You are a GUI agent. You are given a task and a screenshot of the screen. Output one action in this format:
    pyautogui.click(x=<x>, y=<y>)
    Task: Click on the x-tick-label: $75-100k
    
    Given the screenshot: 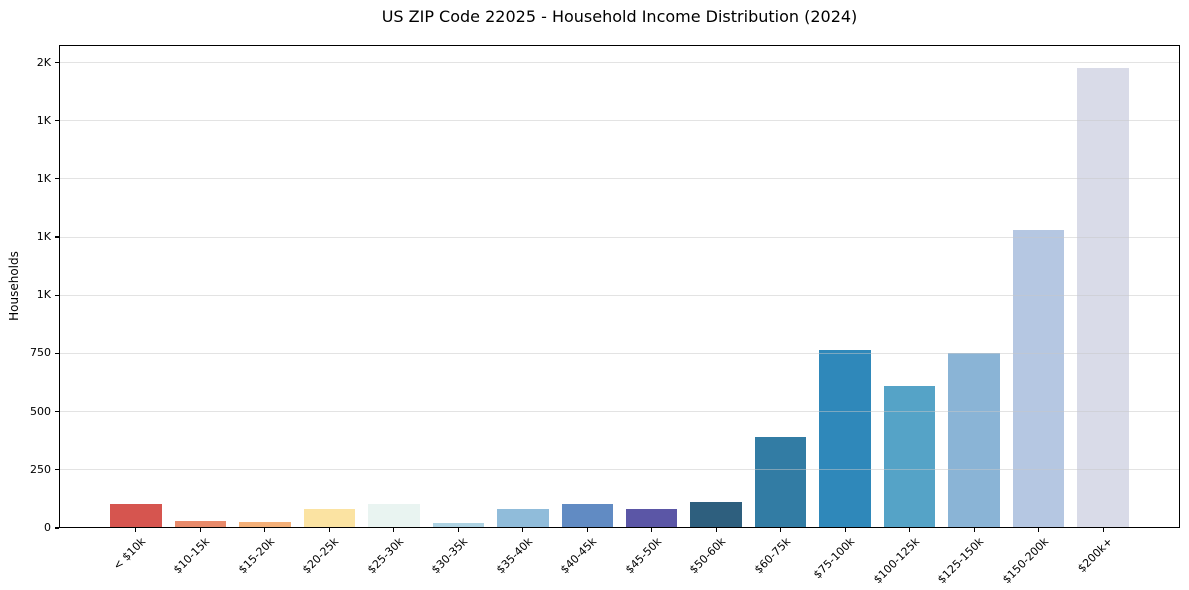 What is the action you would take?
    pyautogui.click(x=834, y=558)
    